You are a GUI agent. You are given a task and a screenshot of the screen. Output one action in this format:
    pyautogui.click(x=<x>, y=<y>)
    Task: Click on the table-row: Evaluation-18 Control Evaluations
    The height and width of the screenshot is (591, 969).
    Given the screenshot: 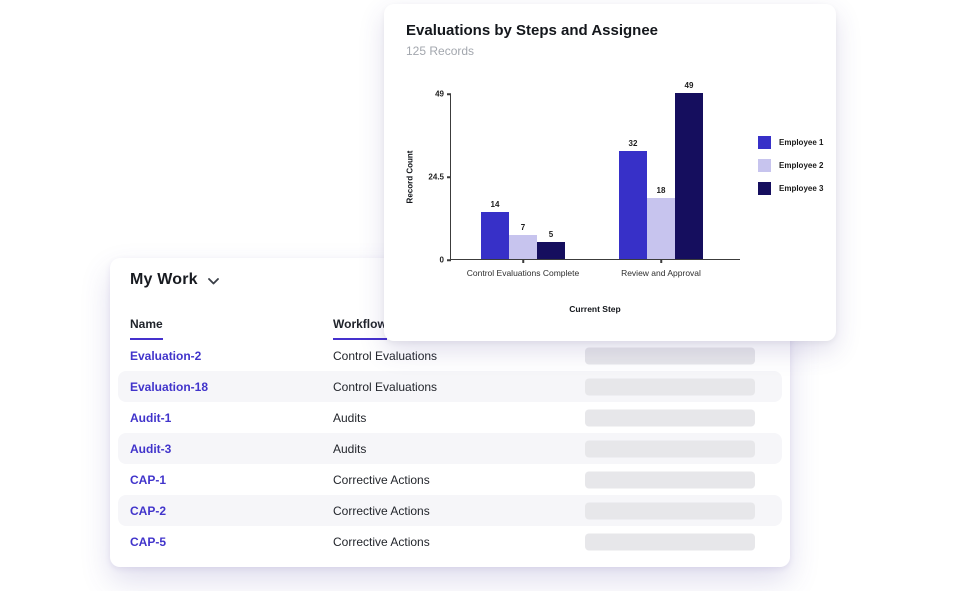 What is the action you would take?
    pyautogui.click(x=450, y=386)
    